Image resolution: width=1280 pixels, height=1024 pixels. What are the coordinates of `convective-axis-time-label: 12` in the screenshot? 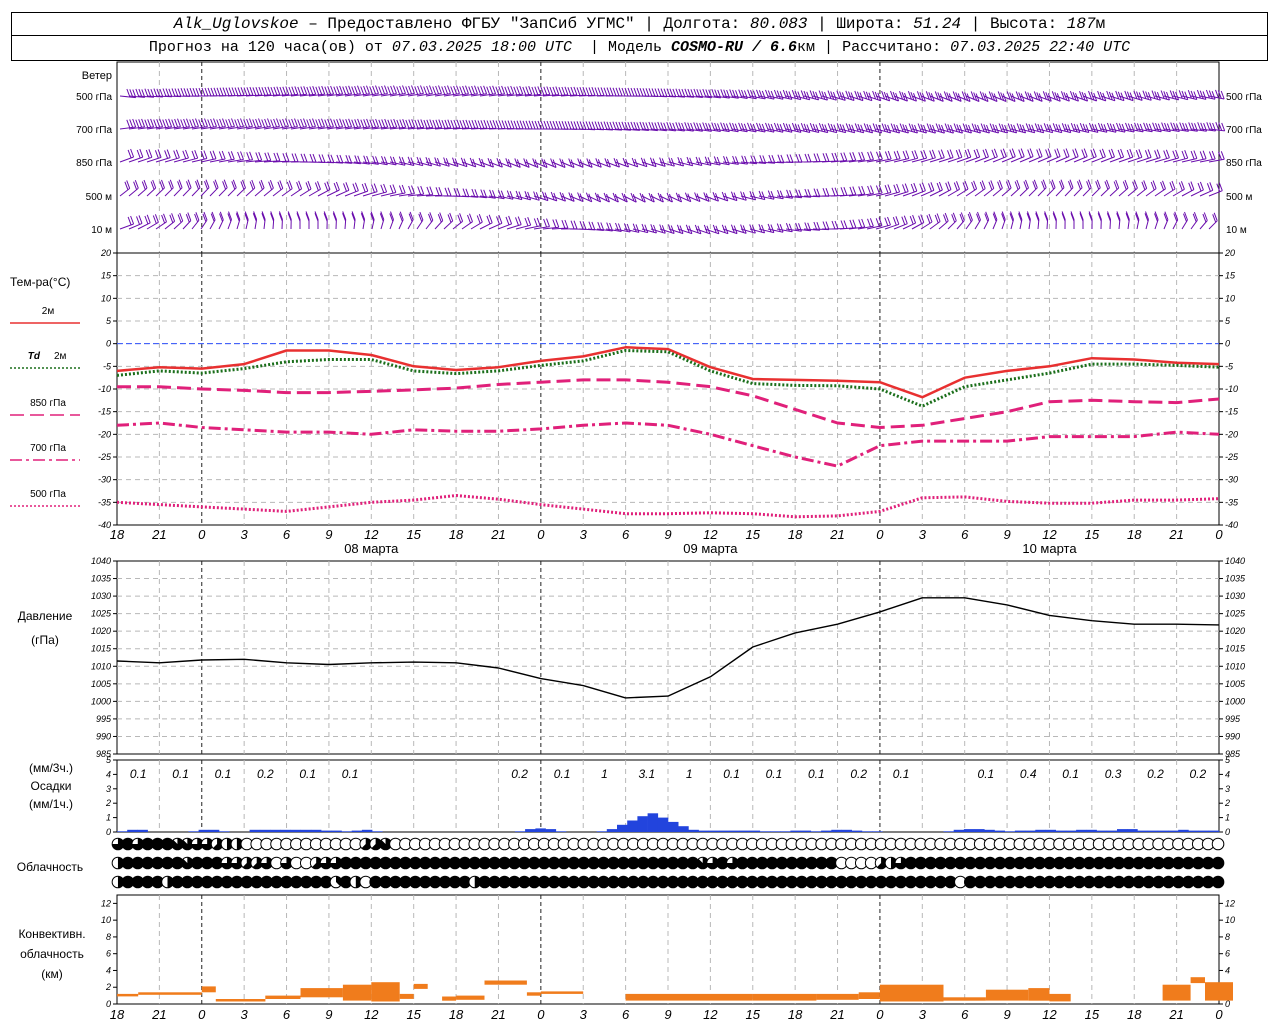 It's located at (1049, 1014).